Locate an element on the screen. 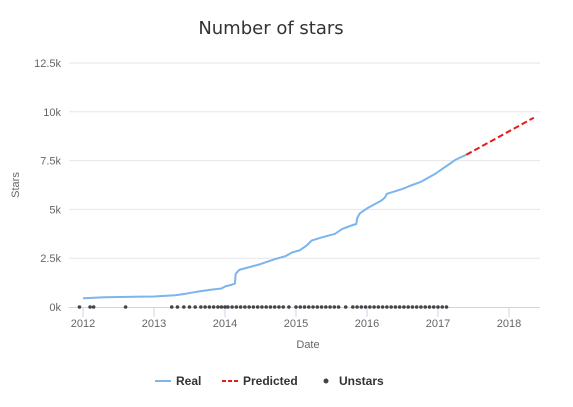  y-axis: 0k 2.5k 5k 7.5k 10k 12.5k is located at coordinates (47, 186).